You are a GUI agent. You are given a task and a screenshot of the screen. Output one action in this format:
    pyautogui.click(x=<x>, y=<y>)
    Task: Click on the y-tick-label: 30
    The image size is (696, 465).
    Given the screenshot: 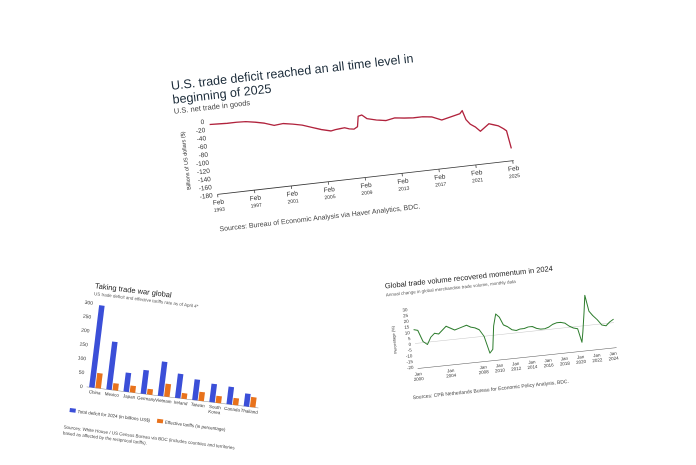 What is the action you would take?
    pyautogui.click(x=405, y=310)
    